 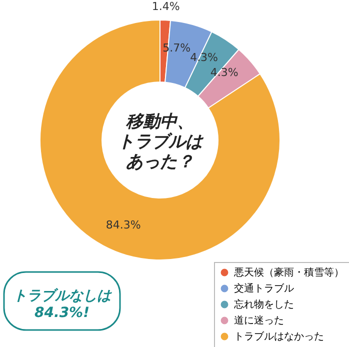 I want to click on legend-label: トラブルはなかった, so click(x=279, y=336).